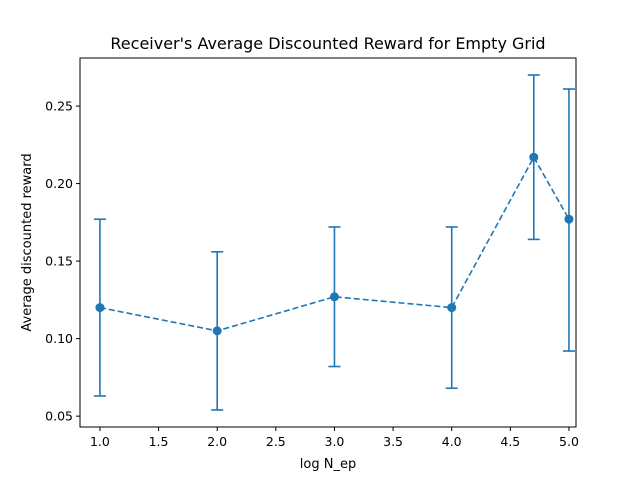 This screenshot has height=480, width=640. Describe the element at coordinates (510, 441) in the screenshot. I see `x-tick-label: 4.5` at that location.